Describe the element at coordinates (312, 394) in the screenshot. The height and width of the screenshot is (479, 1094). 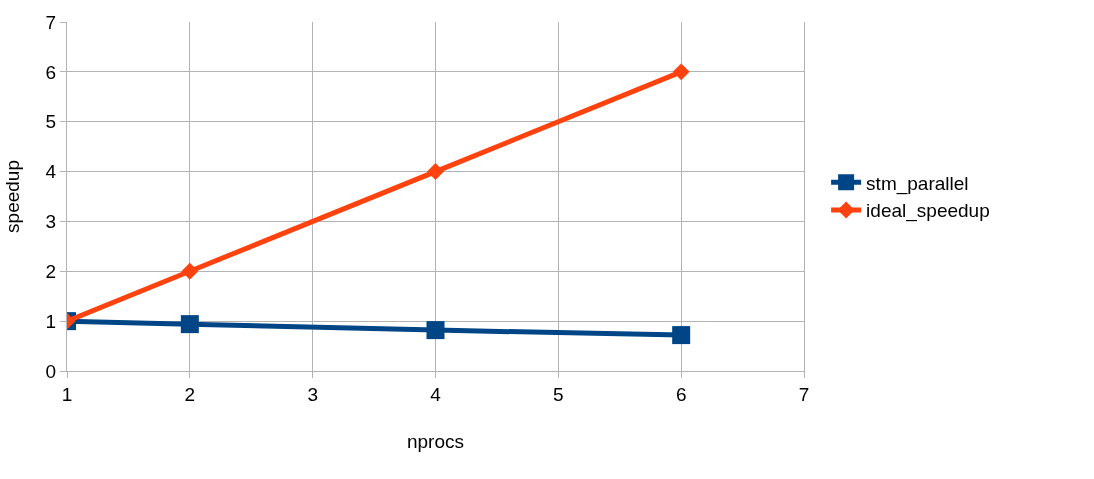
I see `x-tick-label: 3` at that location.